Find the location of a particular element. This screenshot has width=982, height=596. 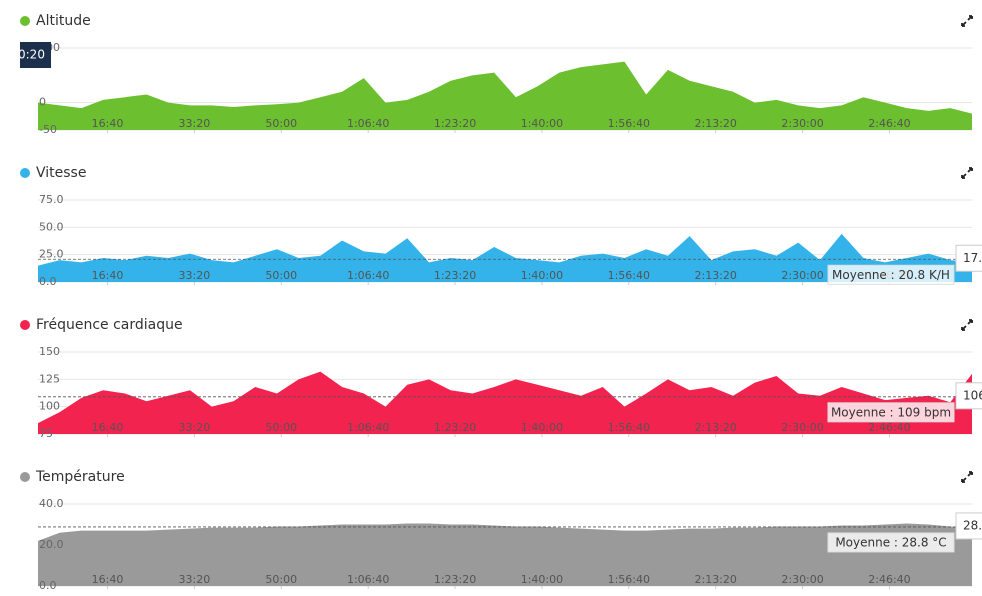

y-tick-label: 75 is located at coordinates (46, 433).